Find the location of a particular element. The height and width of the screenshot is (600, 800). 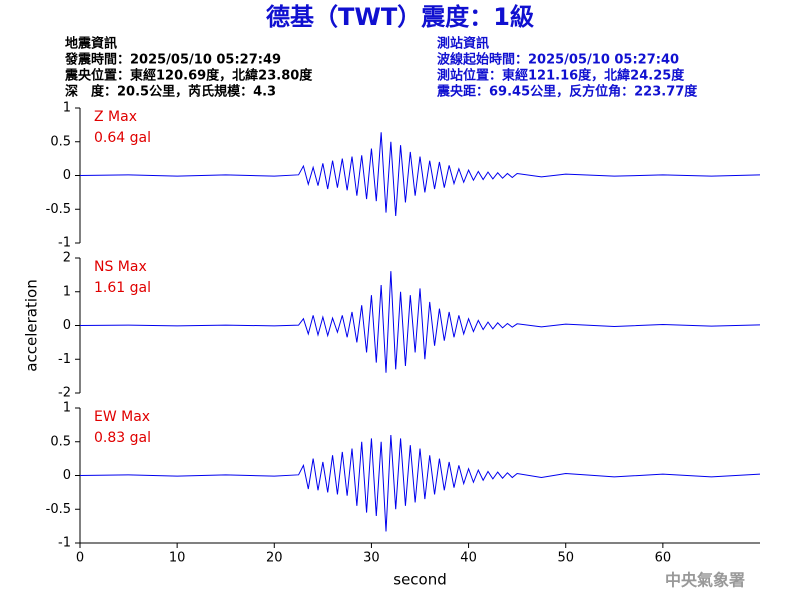

info-line: 測站資訊 is located at coordinates (463, 44).